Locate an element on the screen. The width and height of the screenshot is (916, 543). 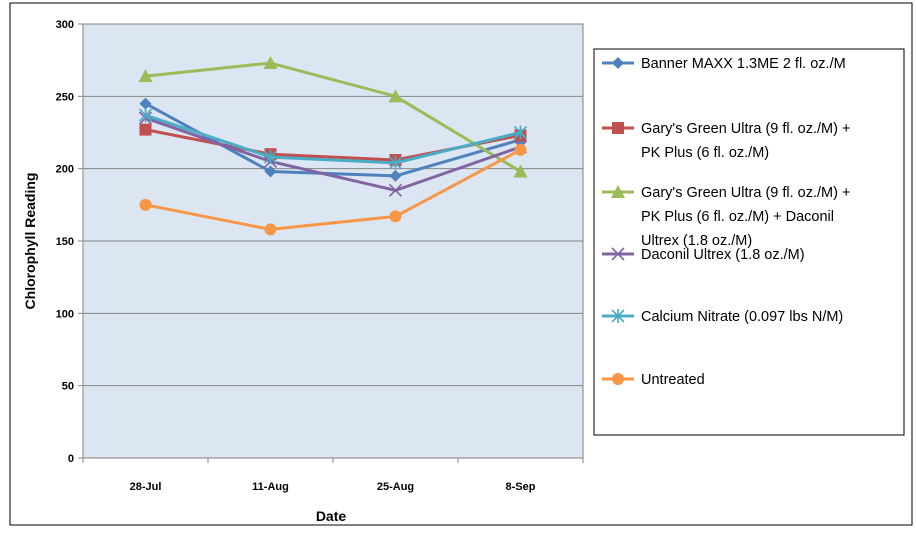
legend-item-5: Calcium Nitrate (0.097 lbs N/M) is located at coordinates (722, 317).